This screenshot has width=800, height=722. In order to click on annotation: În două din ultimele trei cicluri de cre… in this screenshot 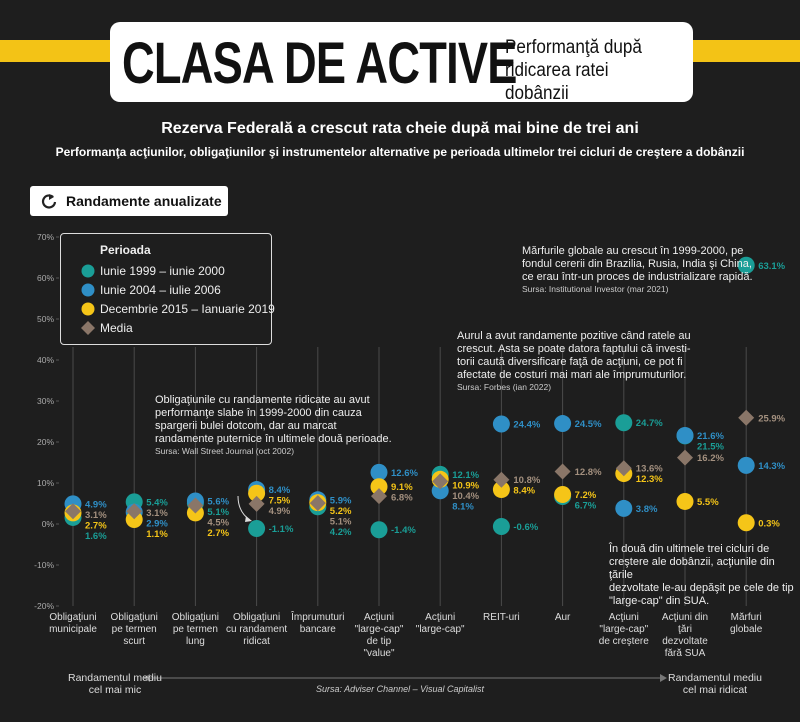, I will do `click(701, 575)`.